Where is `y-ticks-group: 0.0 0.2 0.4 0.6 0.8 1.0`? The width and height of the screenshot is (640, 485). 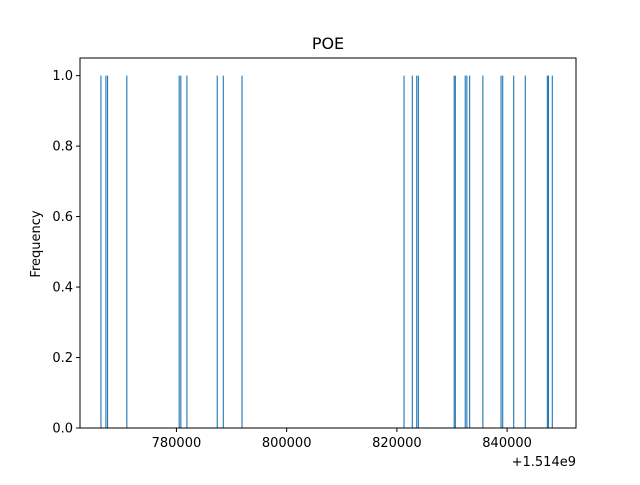
y-ticks-group: 0.0 0.2 0.4 0.6 0.8 1.0 is located at coordinates (66, 253).